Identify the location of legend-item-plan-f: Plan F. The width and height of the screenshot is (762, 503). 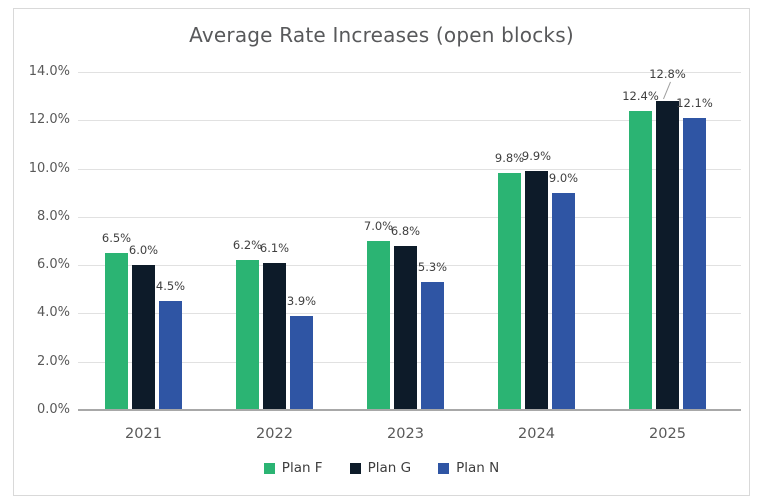
(293, 468).